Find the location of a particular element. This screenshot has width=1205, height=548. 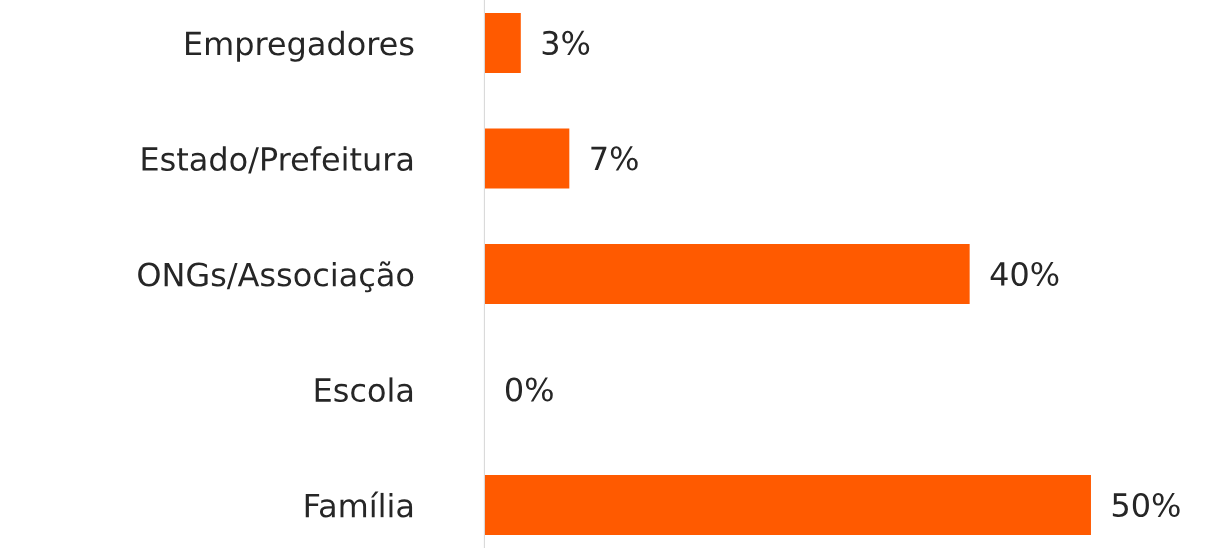

y-tick-label: ONGs/Associação is located at coordinates (276, 277).